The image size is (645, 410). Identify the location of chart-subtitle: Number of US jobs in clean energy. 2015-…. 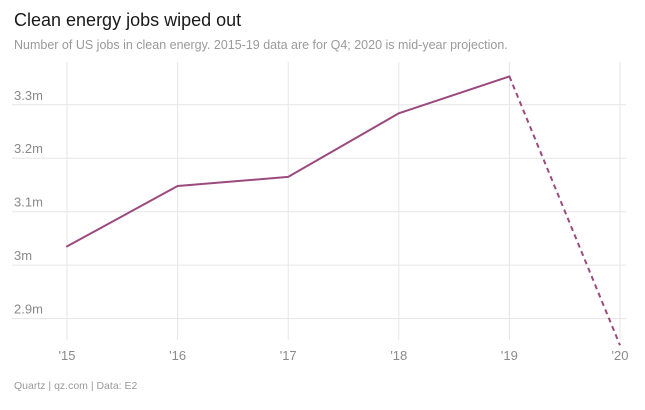
(261, 45).